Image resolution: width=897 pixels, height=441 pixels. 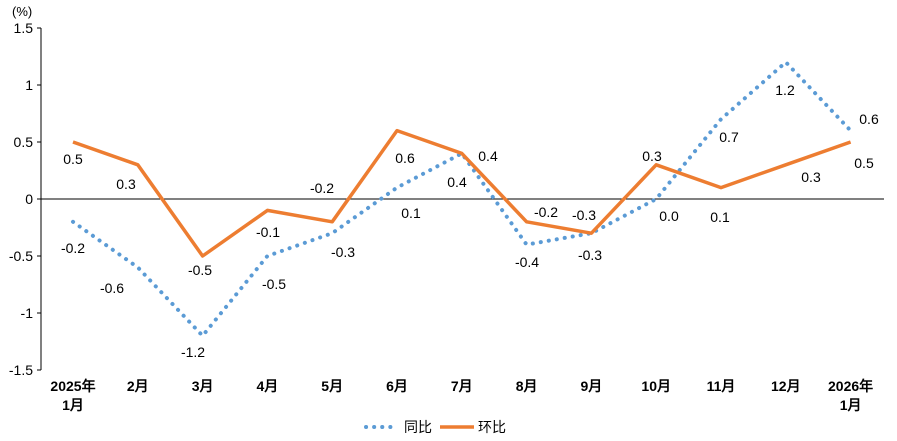 I want to click on x-tick-label: 2月, so click(x=138, y=386).